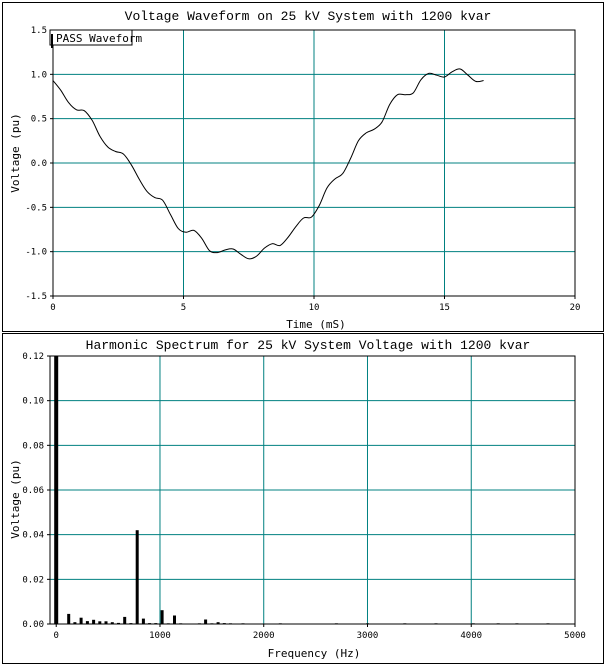 This screenshot has height=668, width=610. I want to click on x-tick-label: 2000, so click(264, 636).